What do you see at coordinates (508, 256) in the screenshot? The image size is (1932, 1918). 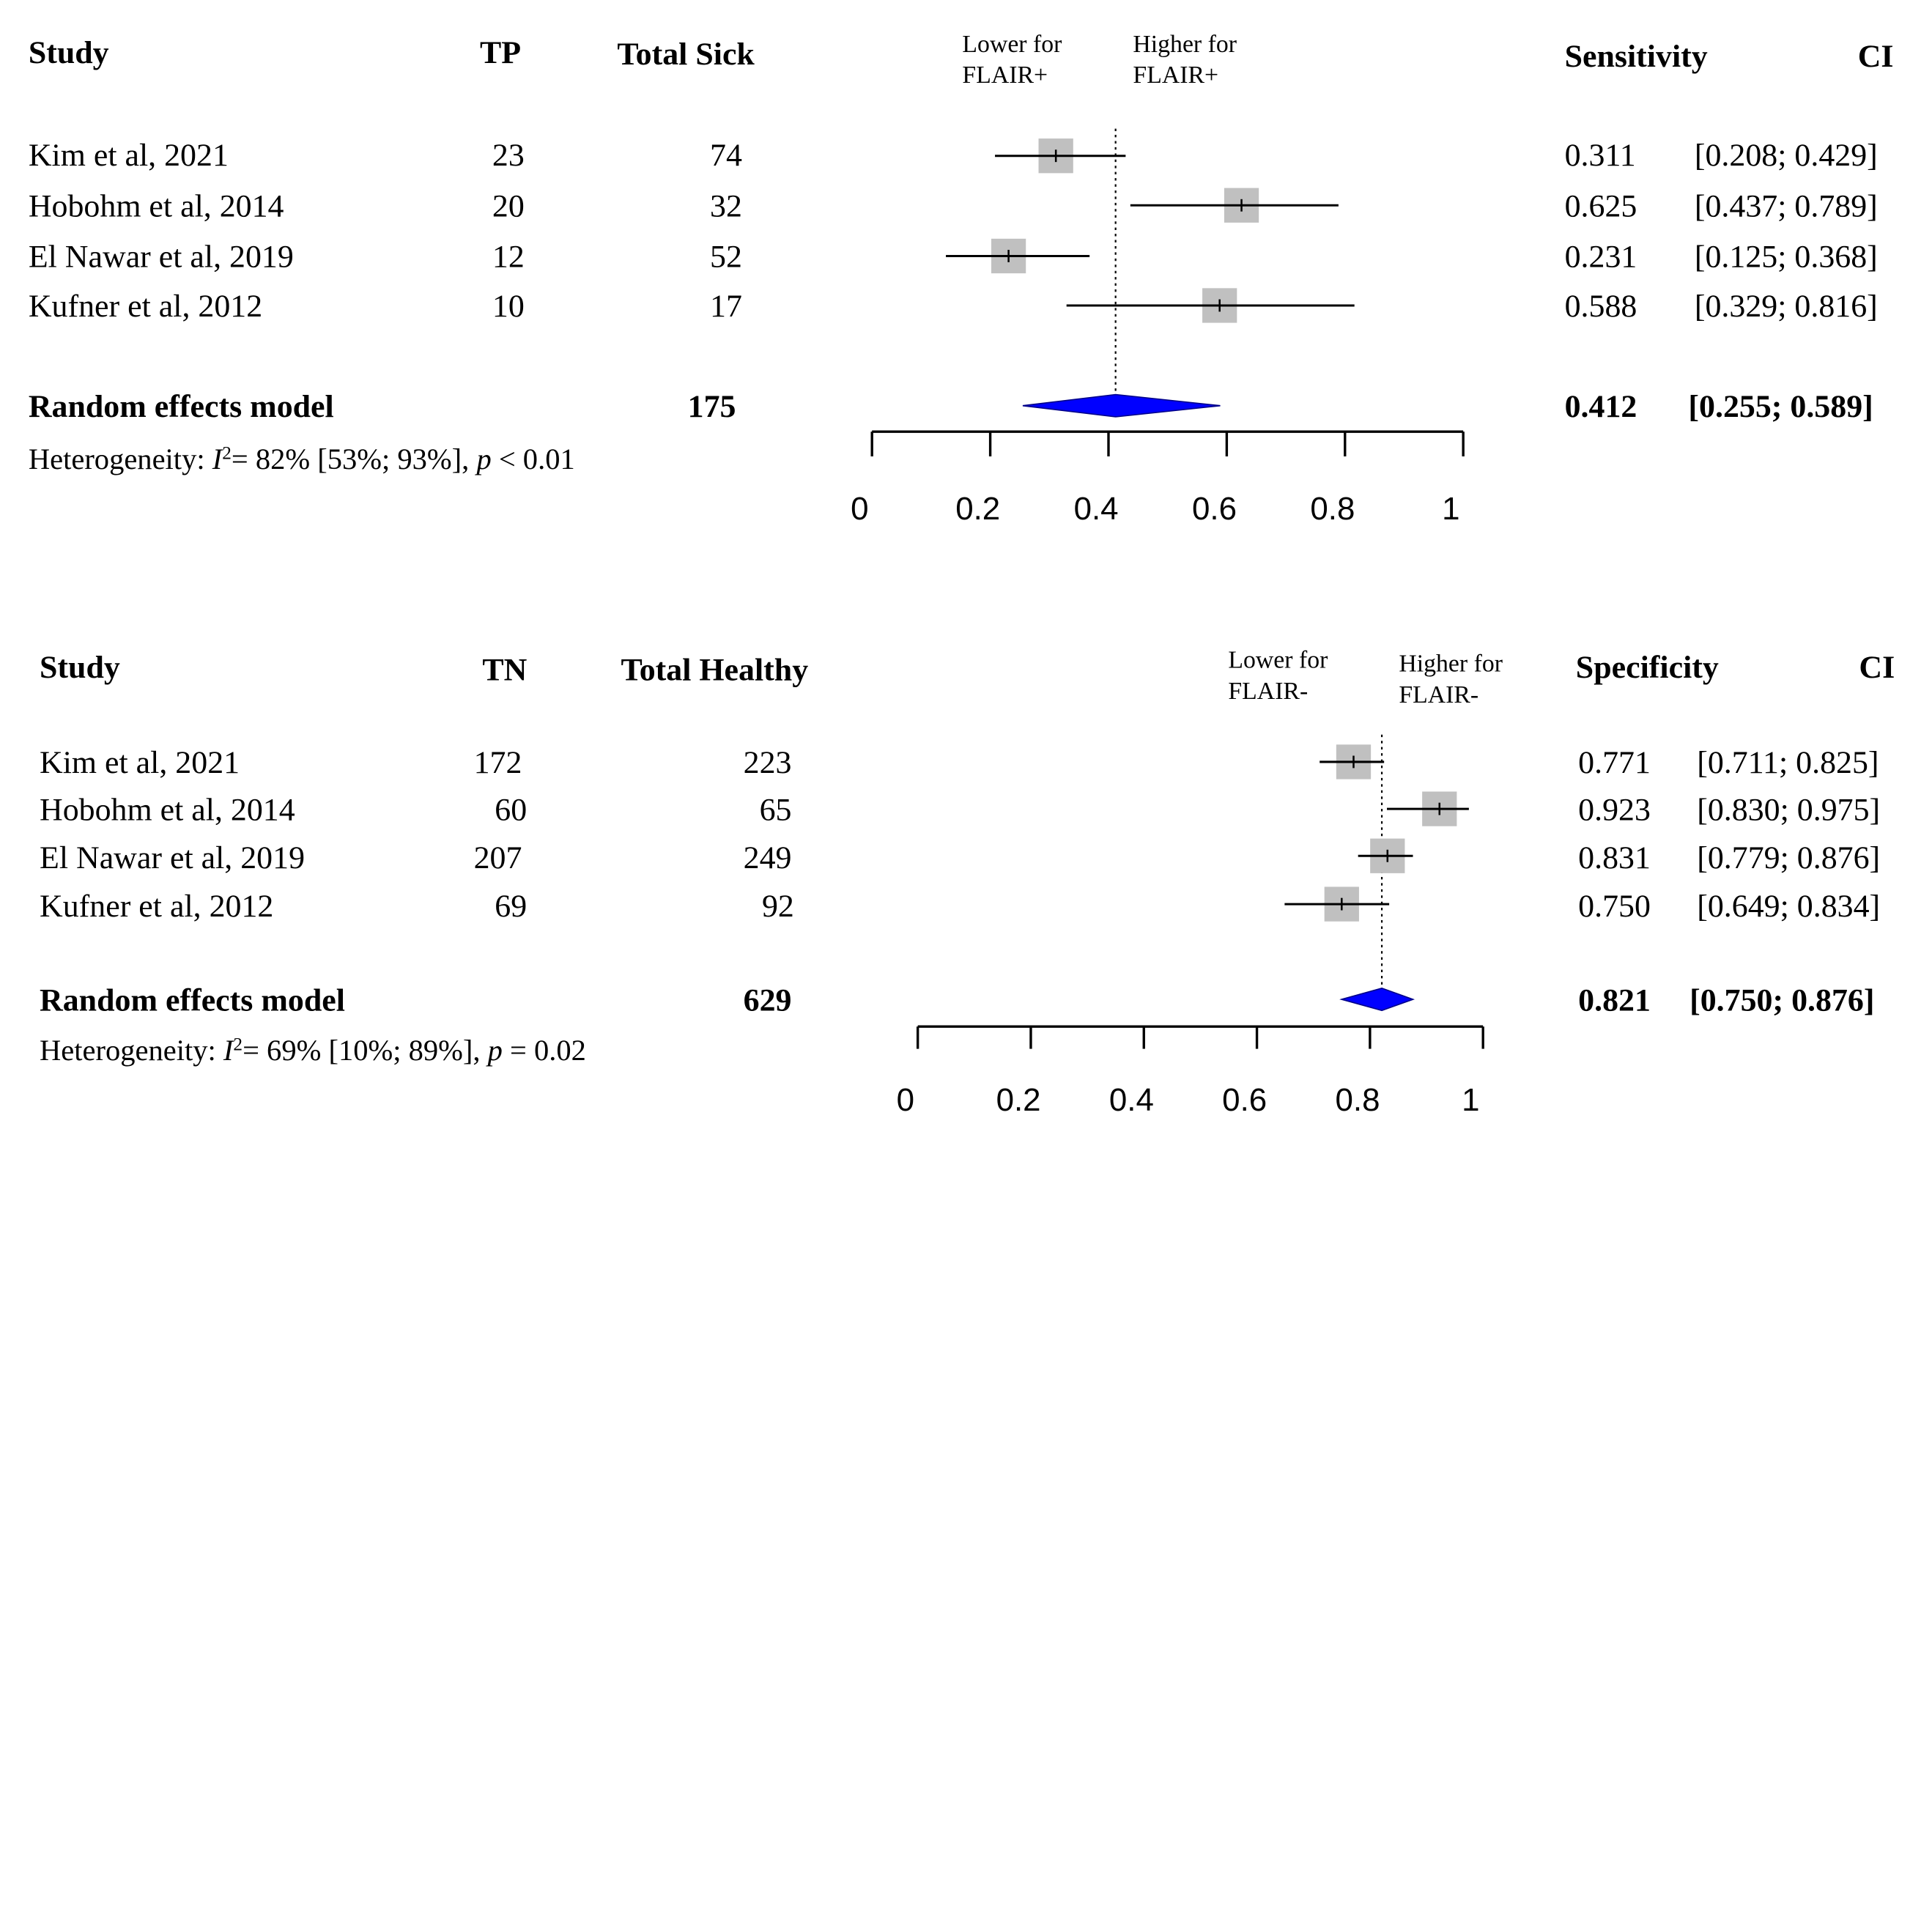 I see `study-tp: 12` at bounding box center [508, 256].